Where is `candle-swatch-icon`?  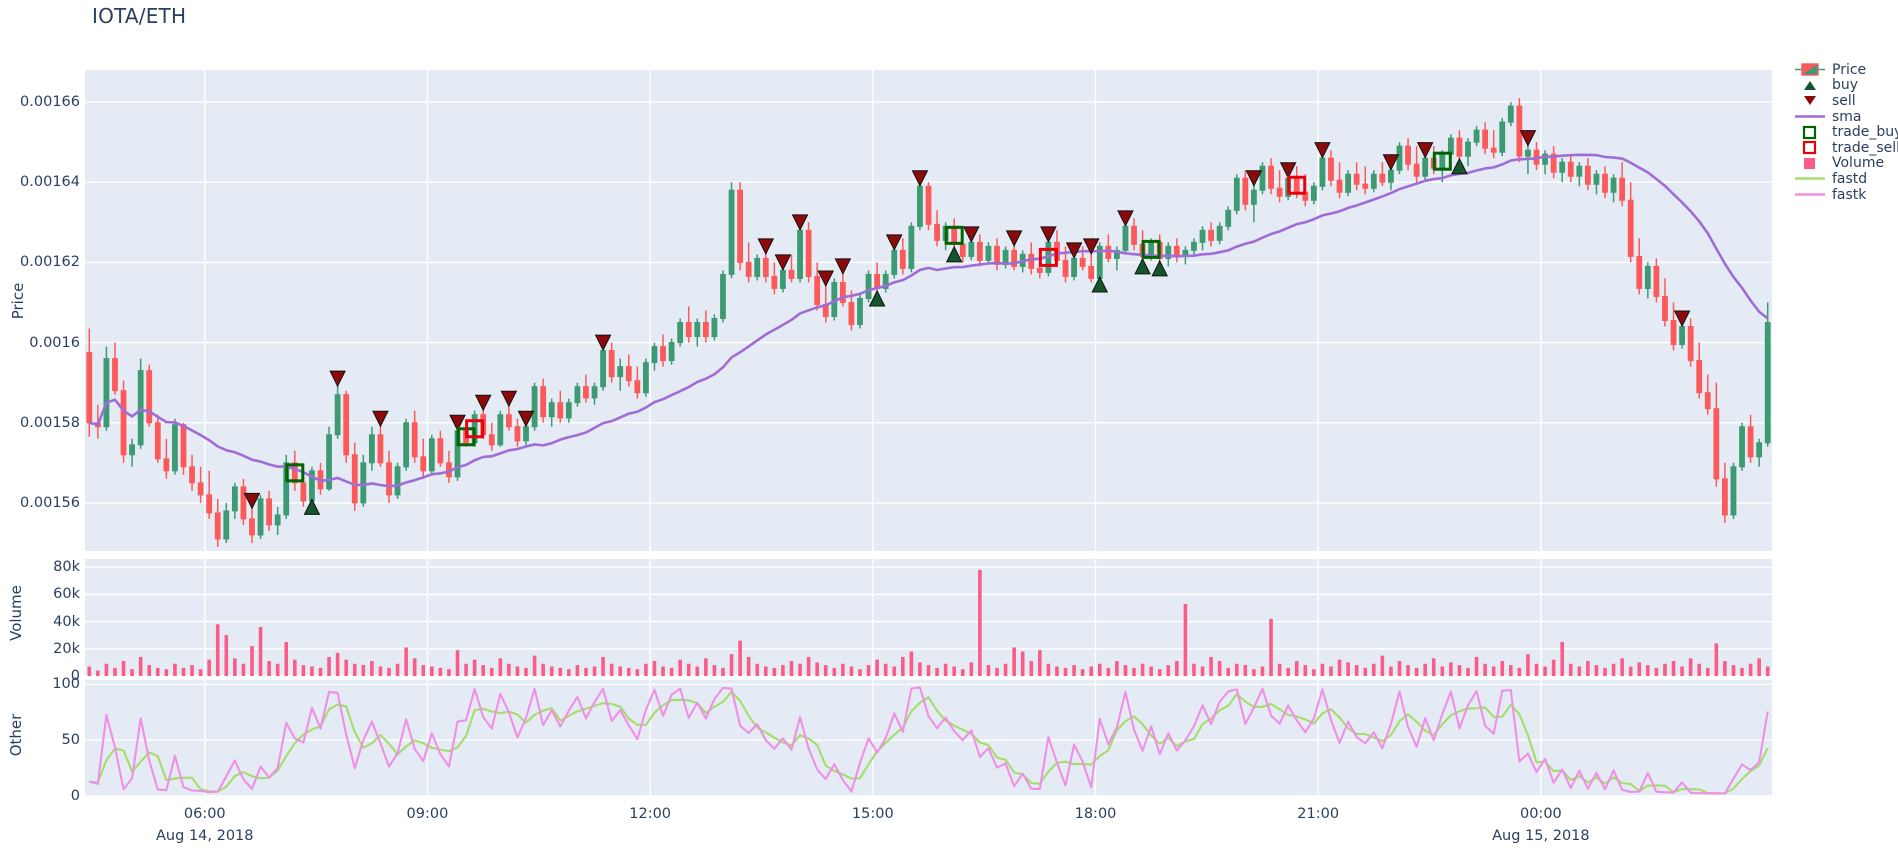
candle-swatch-icon is located at coordinates (1810, 69).